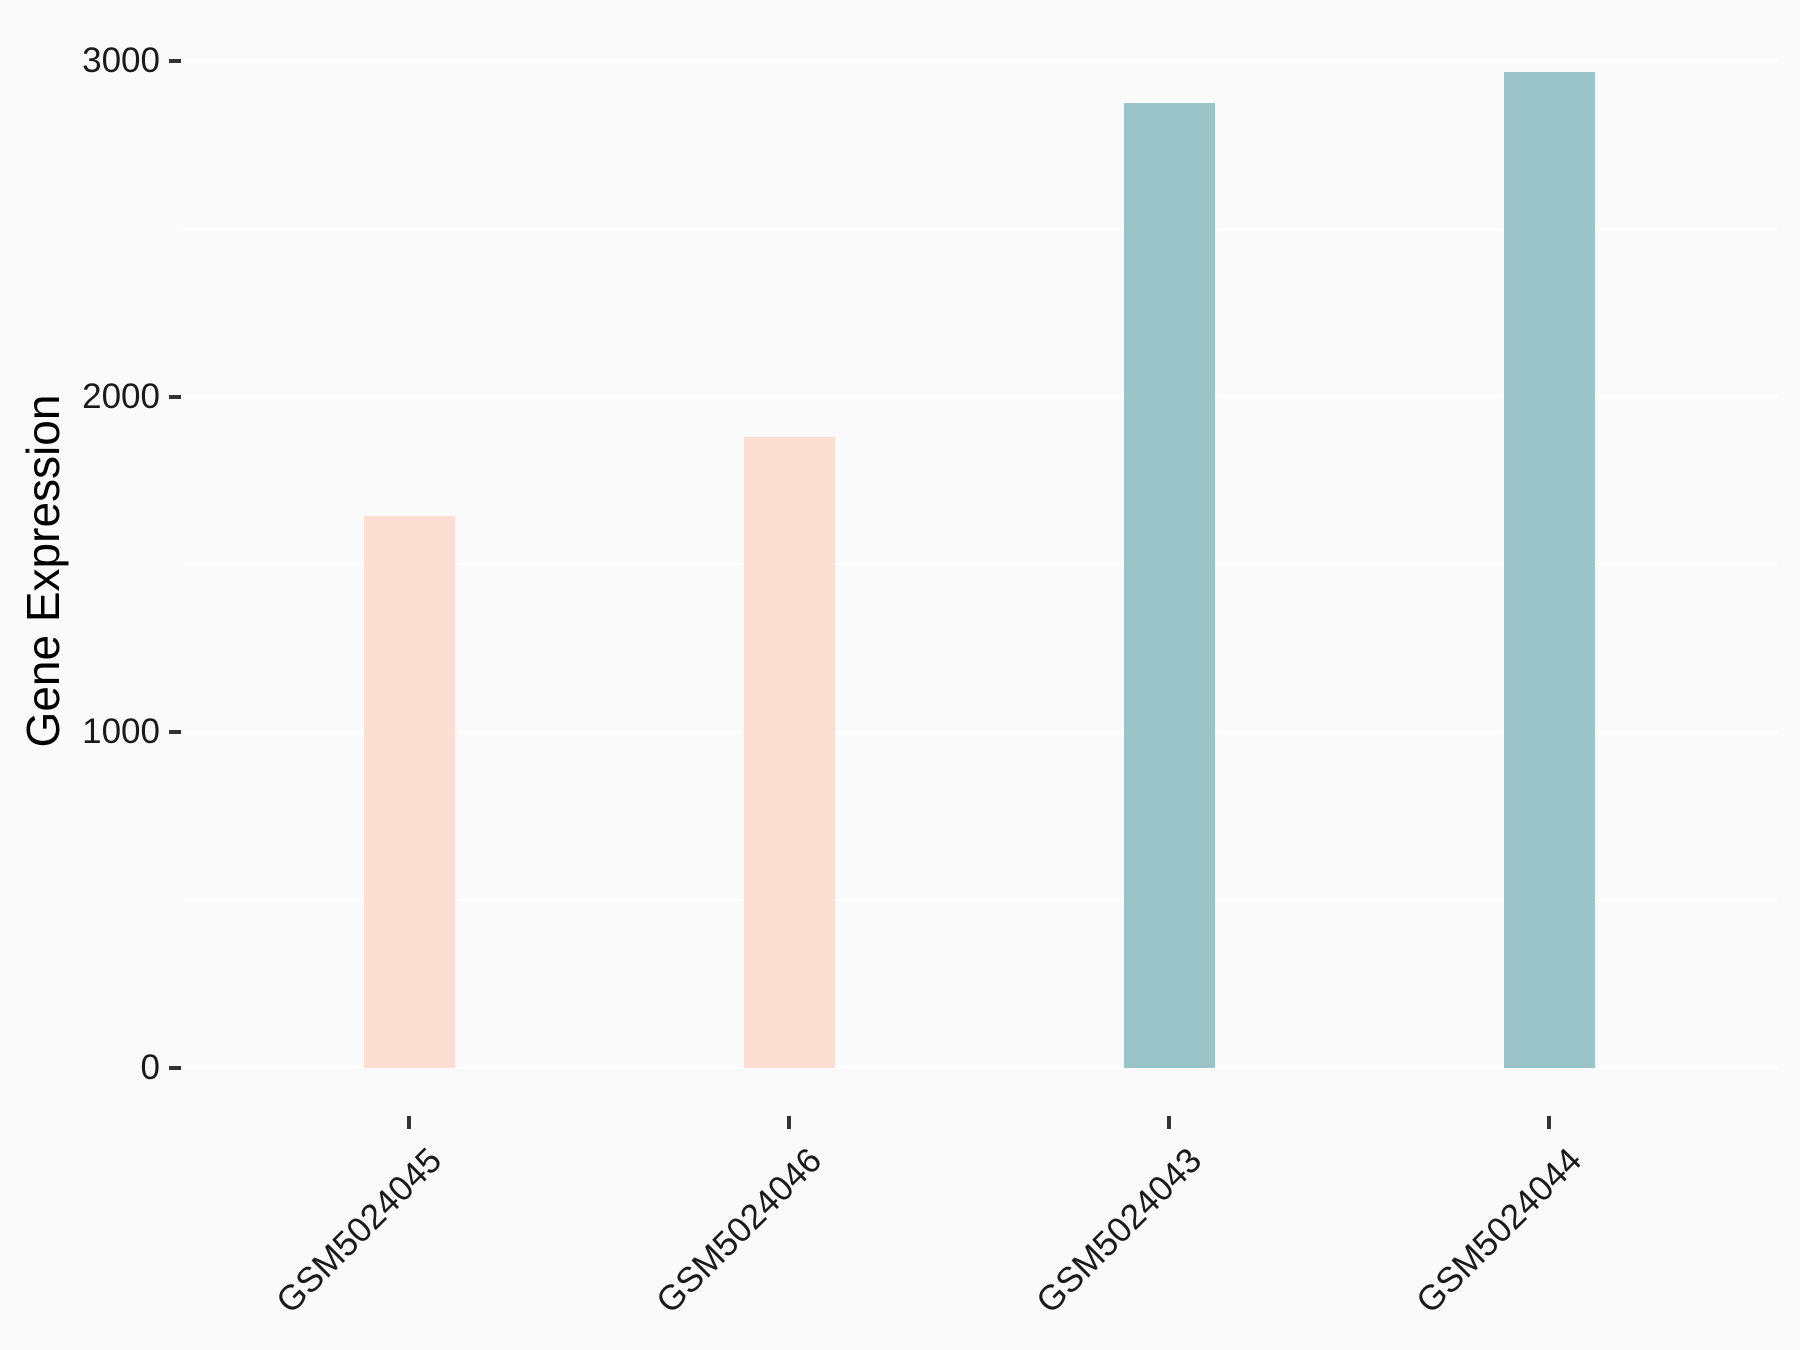 The width and height of the screenshot is (1800, 1350). What do you see at coordinates (150, 1067) in the screenshot?
I see `y-tick-label: 0` at bounding box center [150, 1067].